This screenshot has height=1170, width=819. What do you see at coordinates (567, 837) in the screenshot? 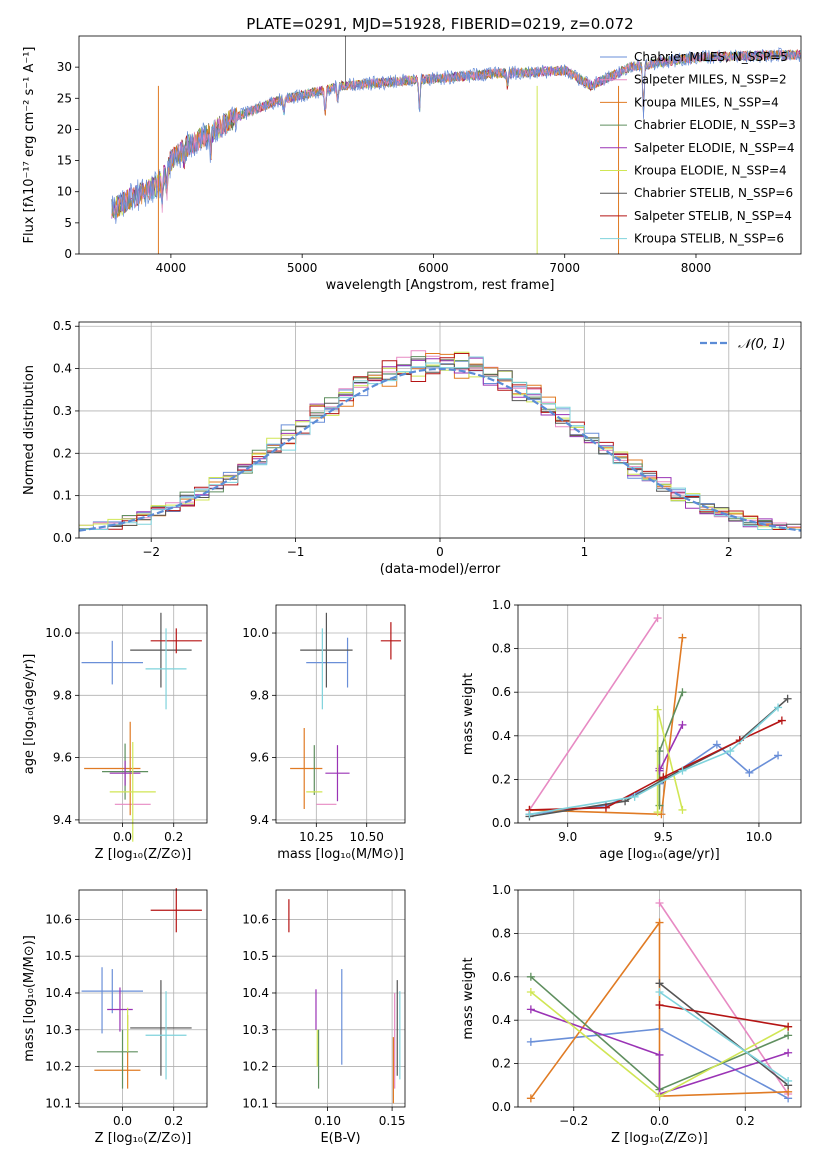
I see `x-tick-label: 9.0` at bounding box center [567, 837].